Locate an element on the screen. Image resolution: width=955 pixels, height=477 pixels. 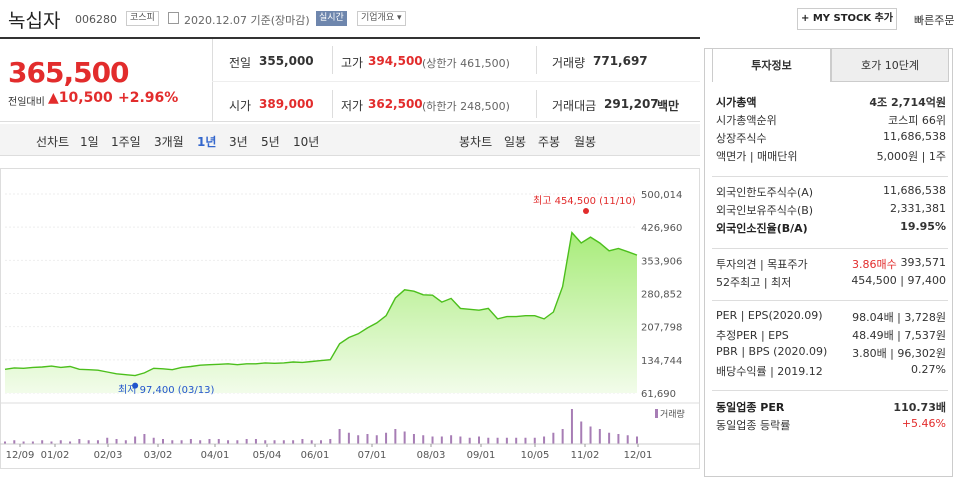
info-row: 동일업종 등락률 +5.46% is located at coordinates (831, 426).